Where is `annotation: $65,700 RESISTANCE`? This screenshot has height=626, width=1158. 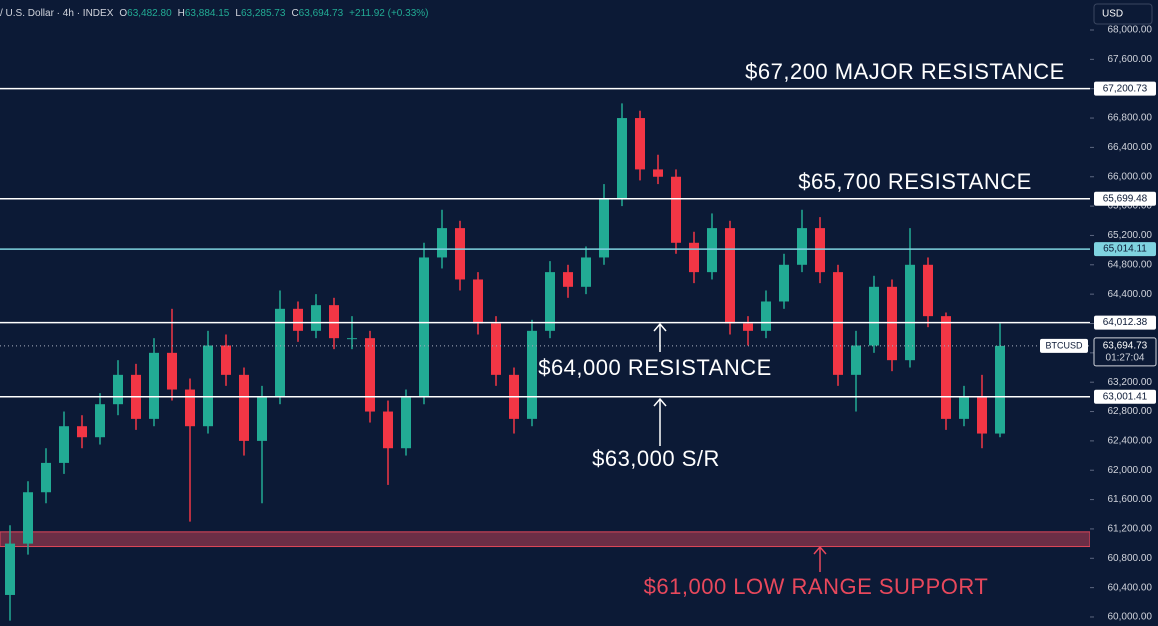
annotation: $65,700 RESISTANCE is located at coordinates (915, 181).